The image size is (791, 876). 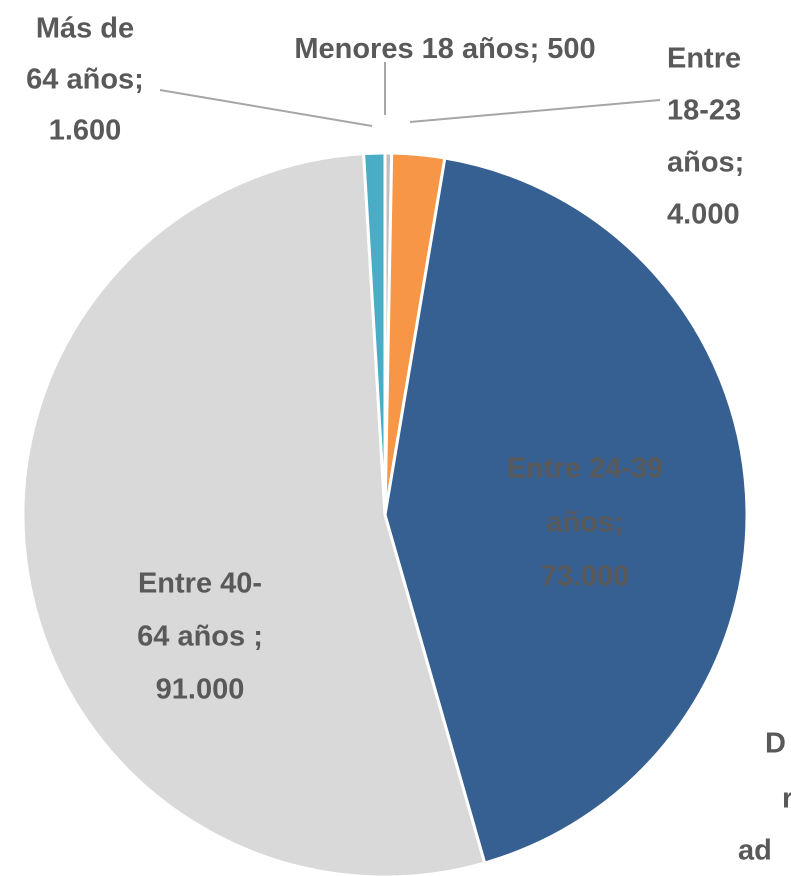 What do you see at coordinates (571, 49) in the screenshot?
I see `value-label: 500` at bounding box center [571, 49].